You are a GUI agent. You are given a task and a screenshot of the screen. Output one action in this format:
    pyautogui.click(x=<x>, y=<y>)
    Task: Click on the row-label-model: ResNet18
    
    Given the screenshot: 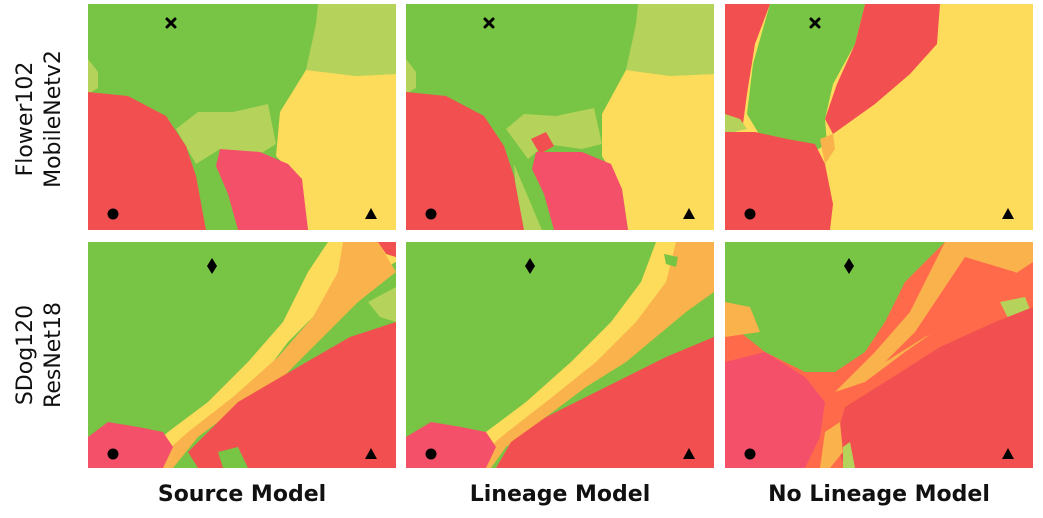 What is the action you would take?
    pyautogui.click(x=53, y=355)
    